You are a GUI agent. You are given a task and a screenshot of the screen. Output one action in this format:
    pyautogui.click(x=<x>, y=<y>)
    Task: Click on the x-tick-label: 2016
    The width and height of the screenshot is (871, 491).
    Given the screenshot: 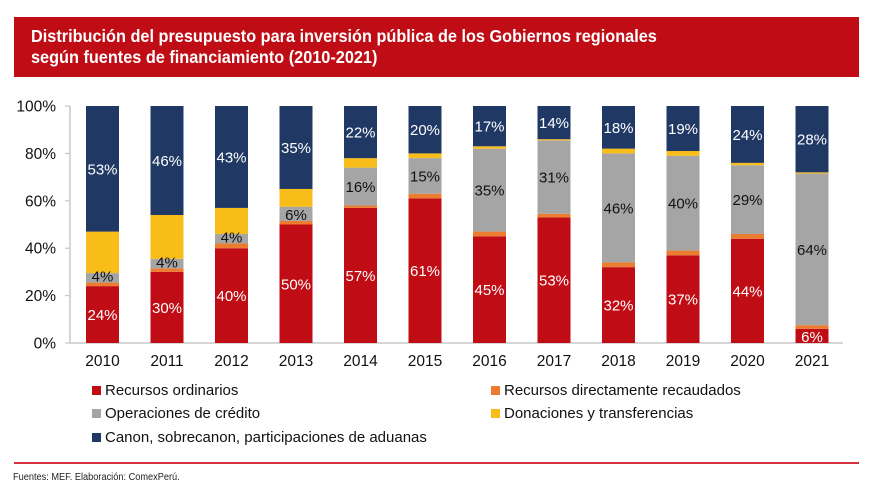 What is the action you would take?
    pyautogui.click(x=489, y=361)
    